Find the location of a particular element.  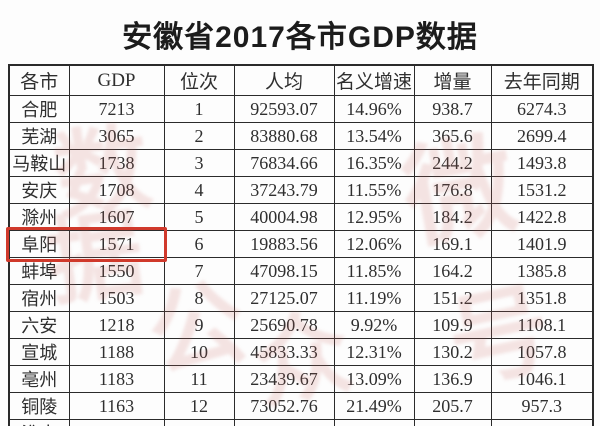

header-row: 各市 GDP 位次 人均 名义增速 增量 去年同期 is located at coordinates (301, 80).